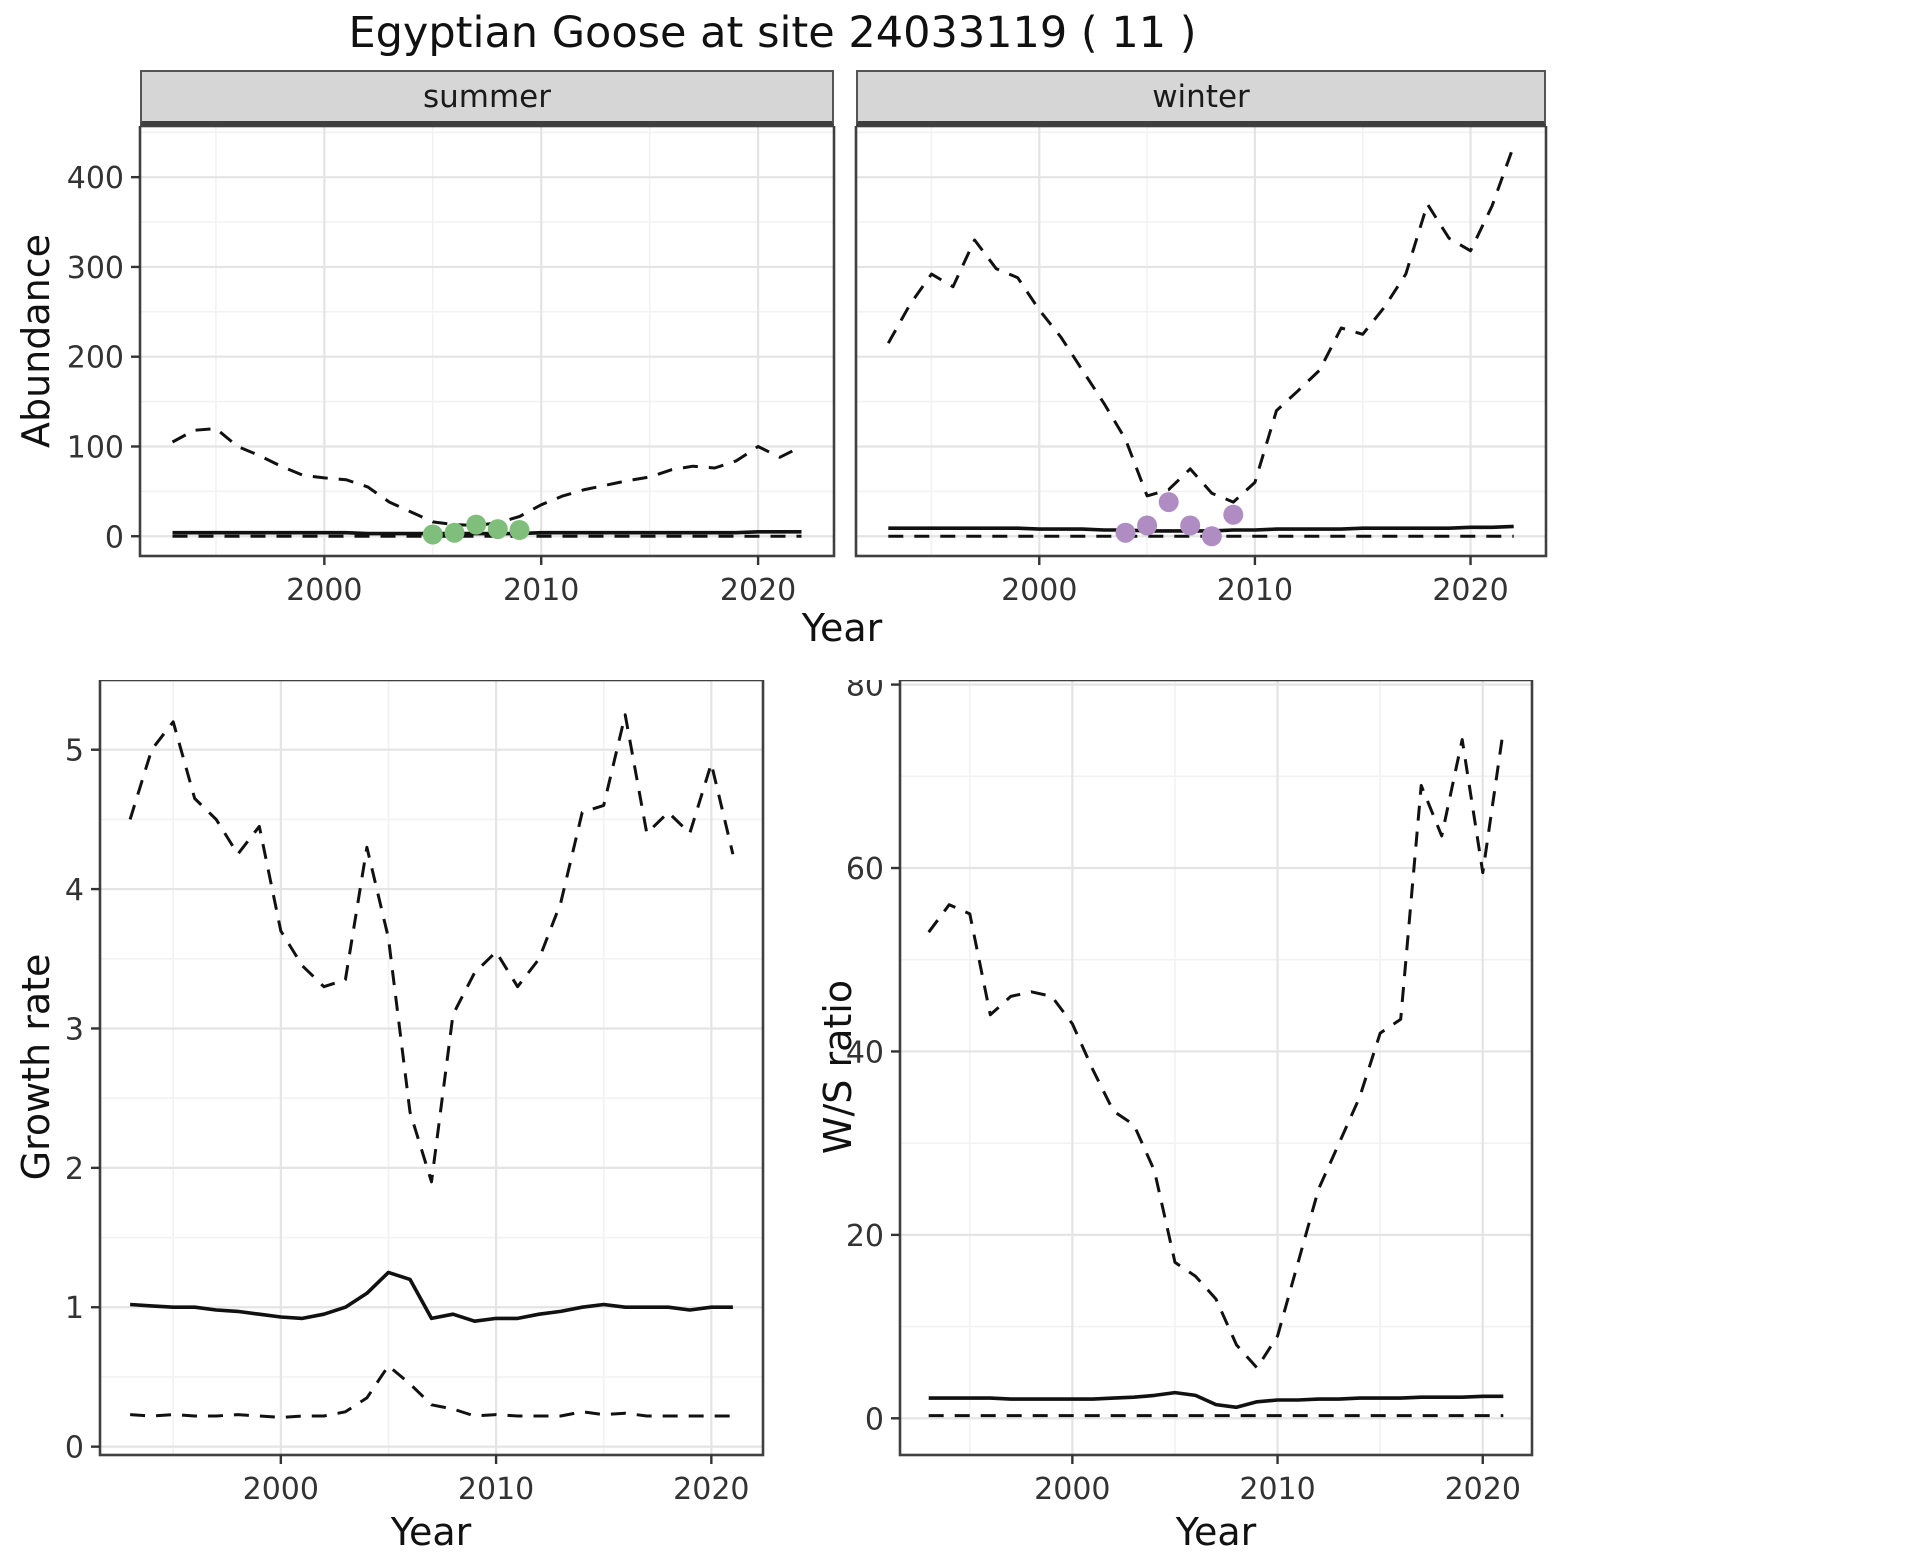 The image size is (1920, 1560). I want to click on abundance-summer-svg: 2000 2010 2020 0 100 200 300 400, so click(451, 366).